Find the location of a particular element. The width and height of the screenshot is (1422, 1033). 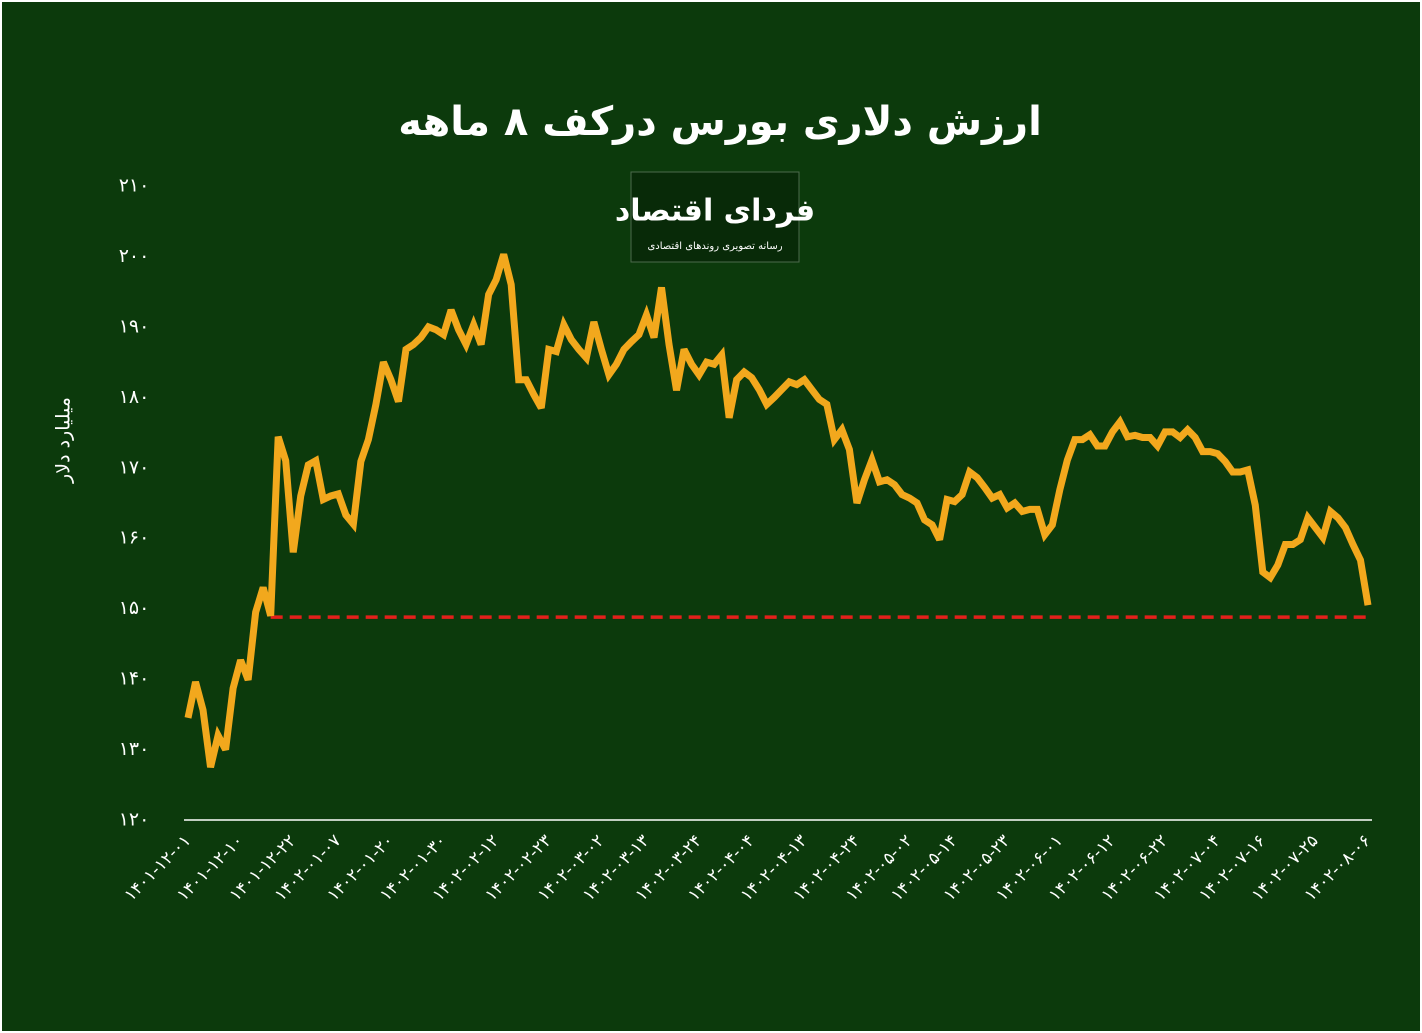

y-tick-label: ۱۲۰ is located at coordinates (134, 820).